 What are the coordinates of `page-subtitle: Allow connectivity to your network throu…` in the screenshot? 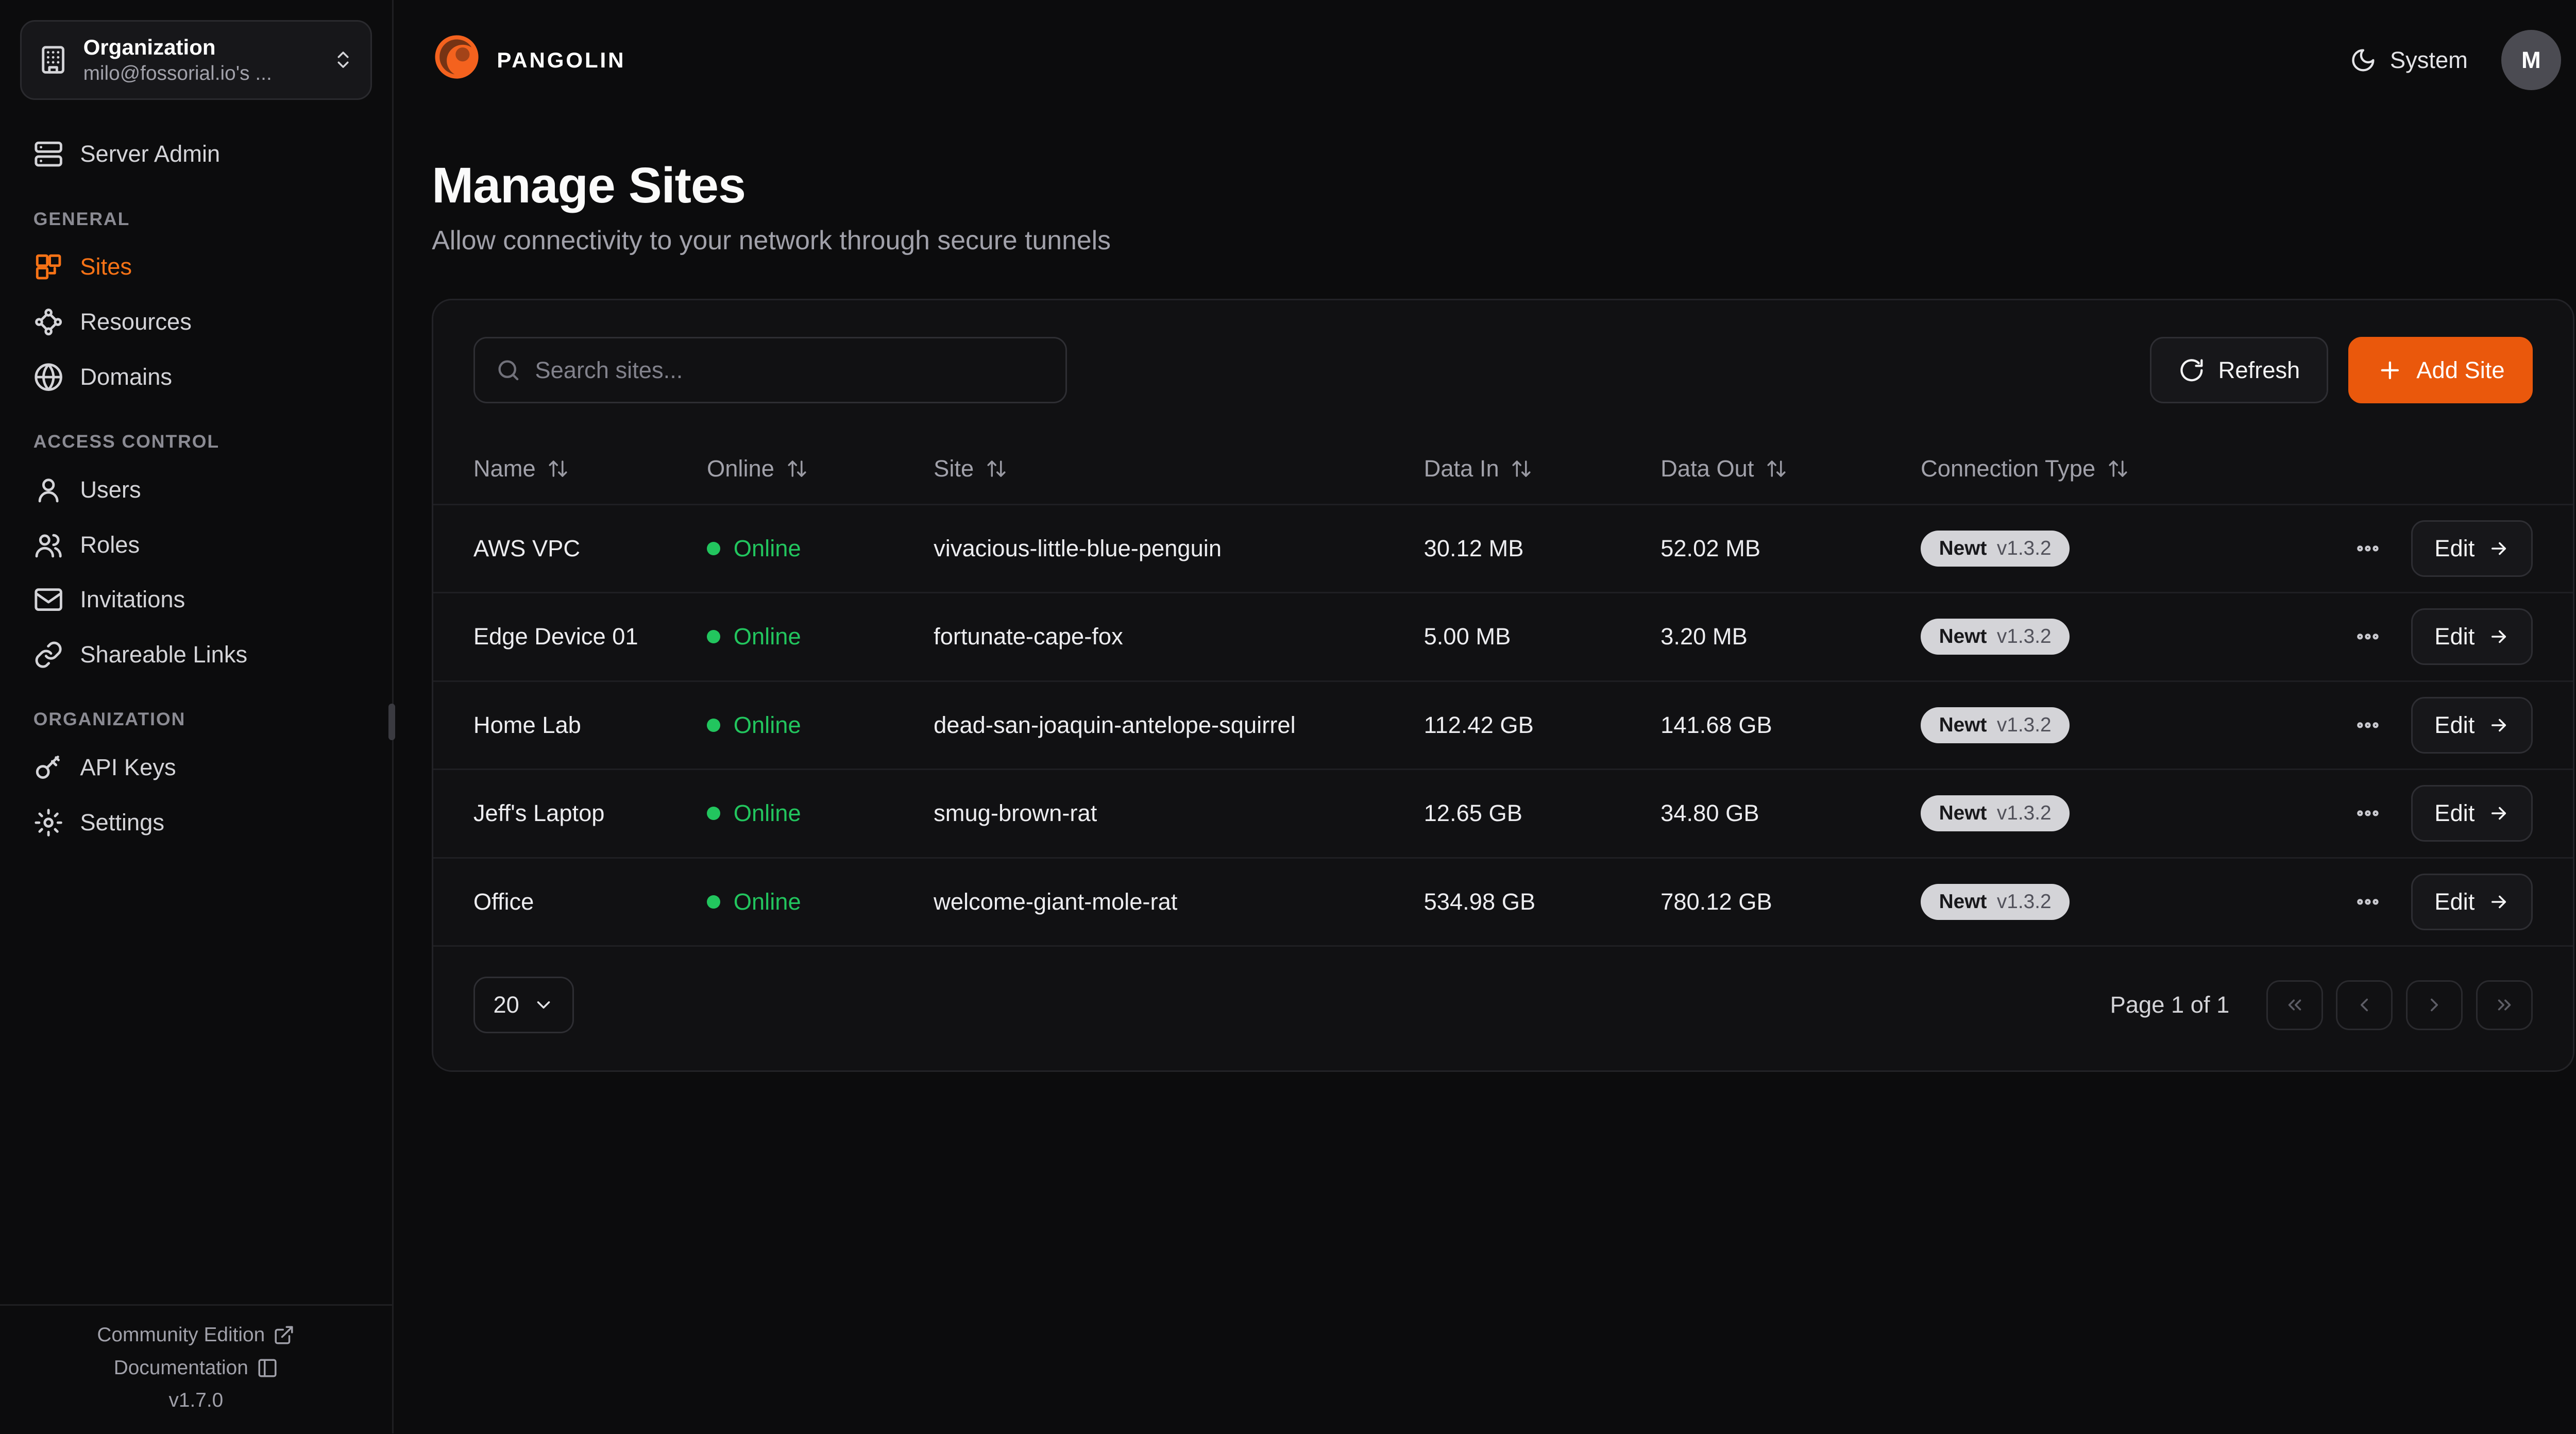 It's located at (771, 240).